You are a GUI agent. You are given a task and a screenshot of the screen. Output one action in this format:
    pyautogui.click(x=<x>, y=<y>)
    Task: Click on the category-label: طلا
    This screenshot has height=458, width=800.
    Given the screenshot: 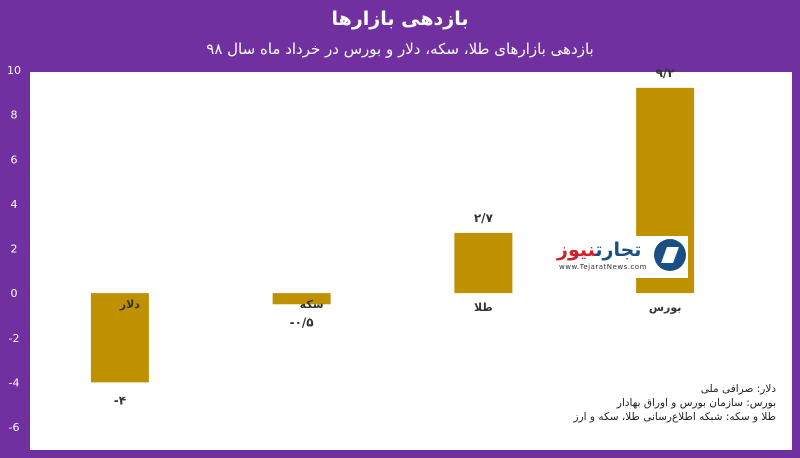 What is the action you would take?
    pyautogui.click(x=483, y=307)
    